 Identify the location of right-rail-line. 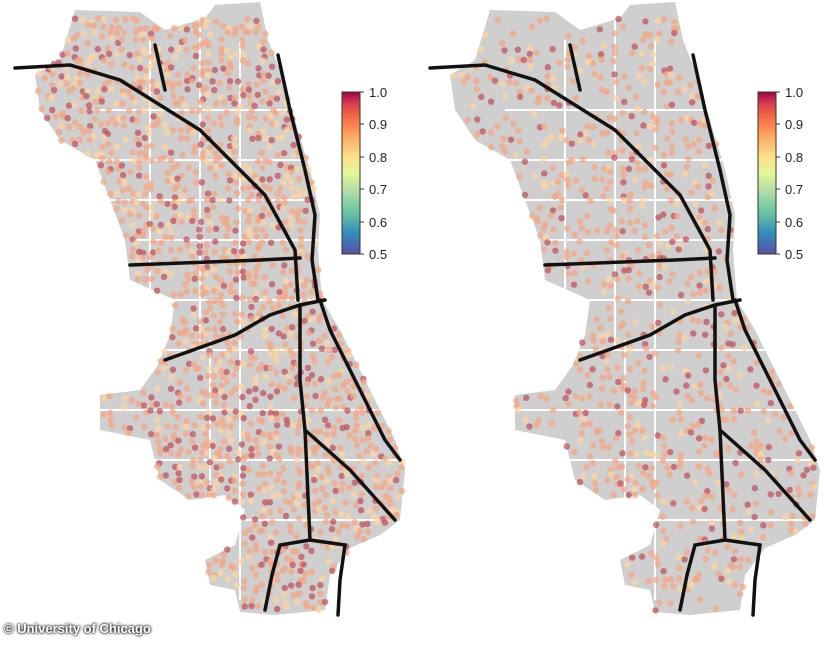
(575, 67).